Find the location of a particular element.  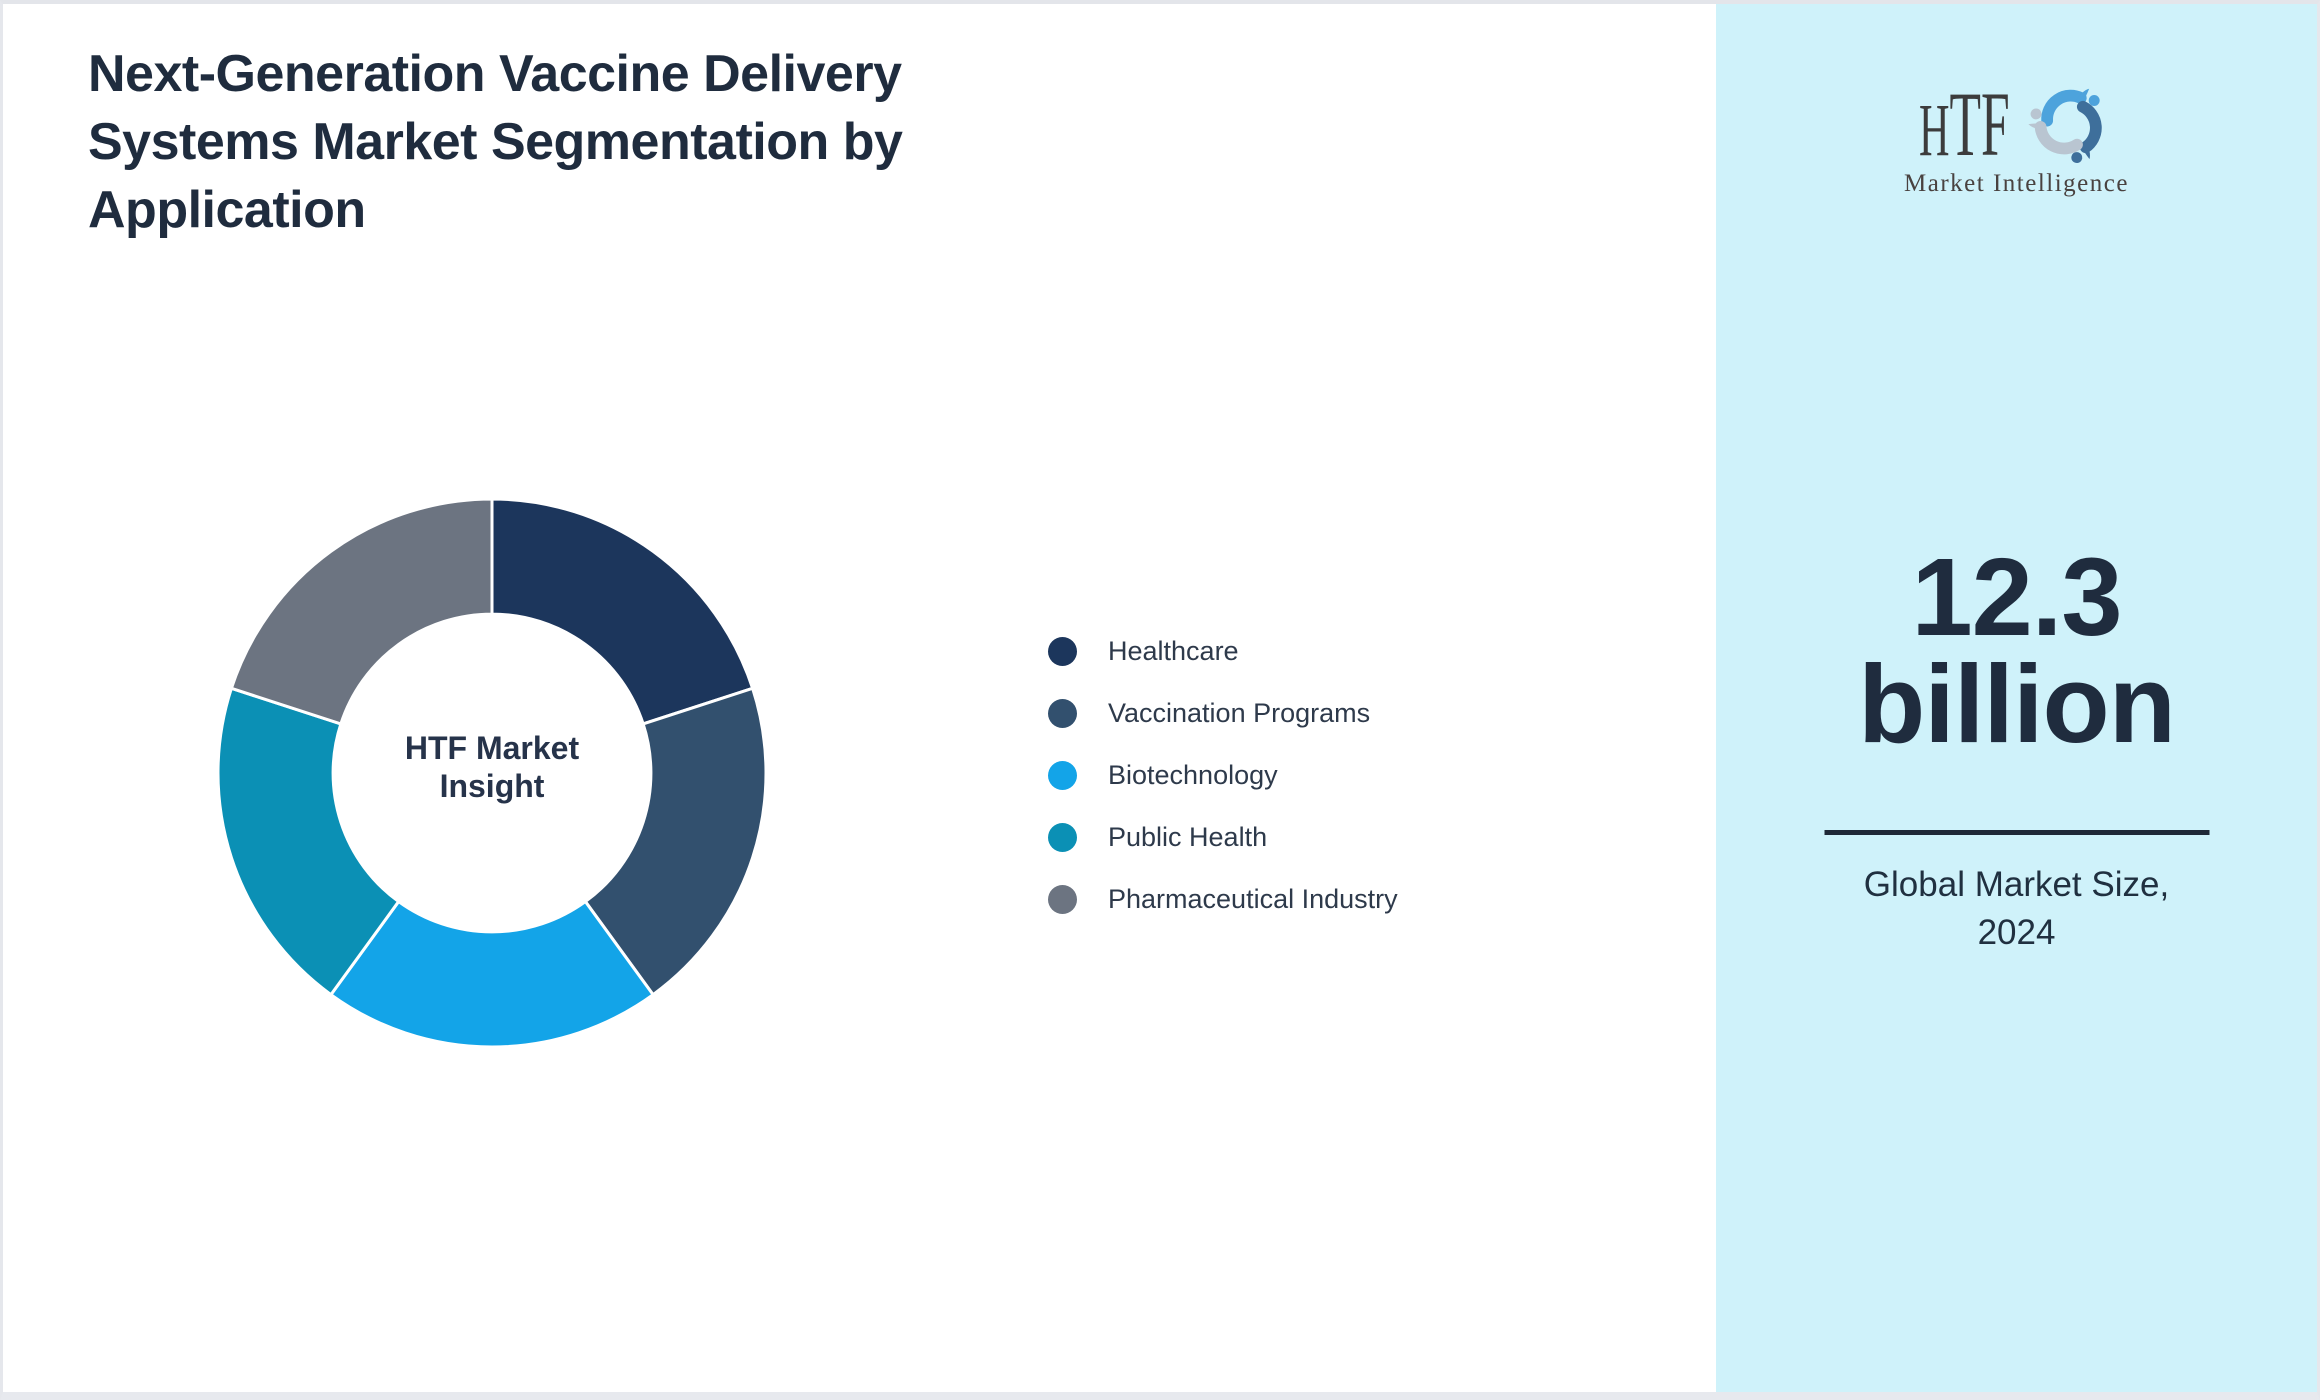

market-value: 12.3 billion is located at coordinates (2017, 651).